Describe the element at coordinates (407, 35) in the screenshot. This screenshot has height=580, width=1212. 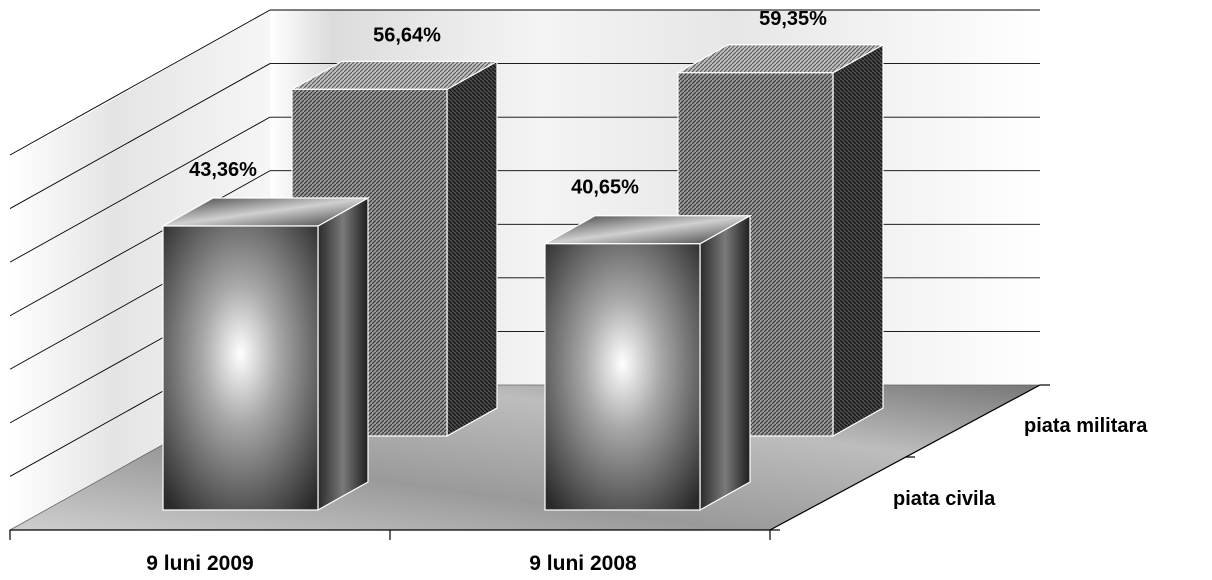
I see `data-label: 56,64%` at that location.